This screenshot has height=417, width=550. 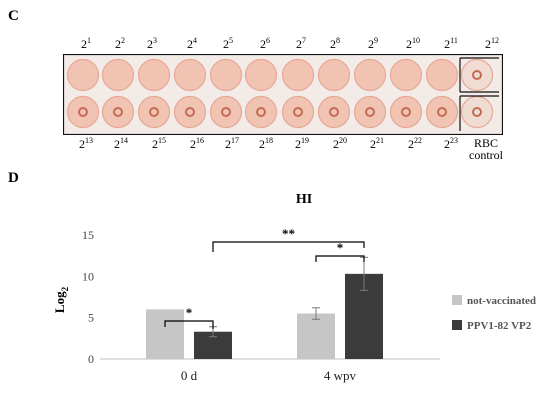 I want to click on dilution-top-7: 27, so click(x=301, y=44).